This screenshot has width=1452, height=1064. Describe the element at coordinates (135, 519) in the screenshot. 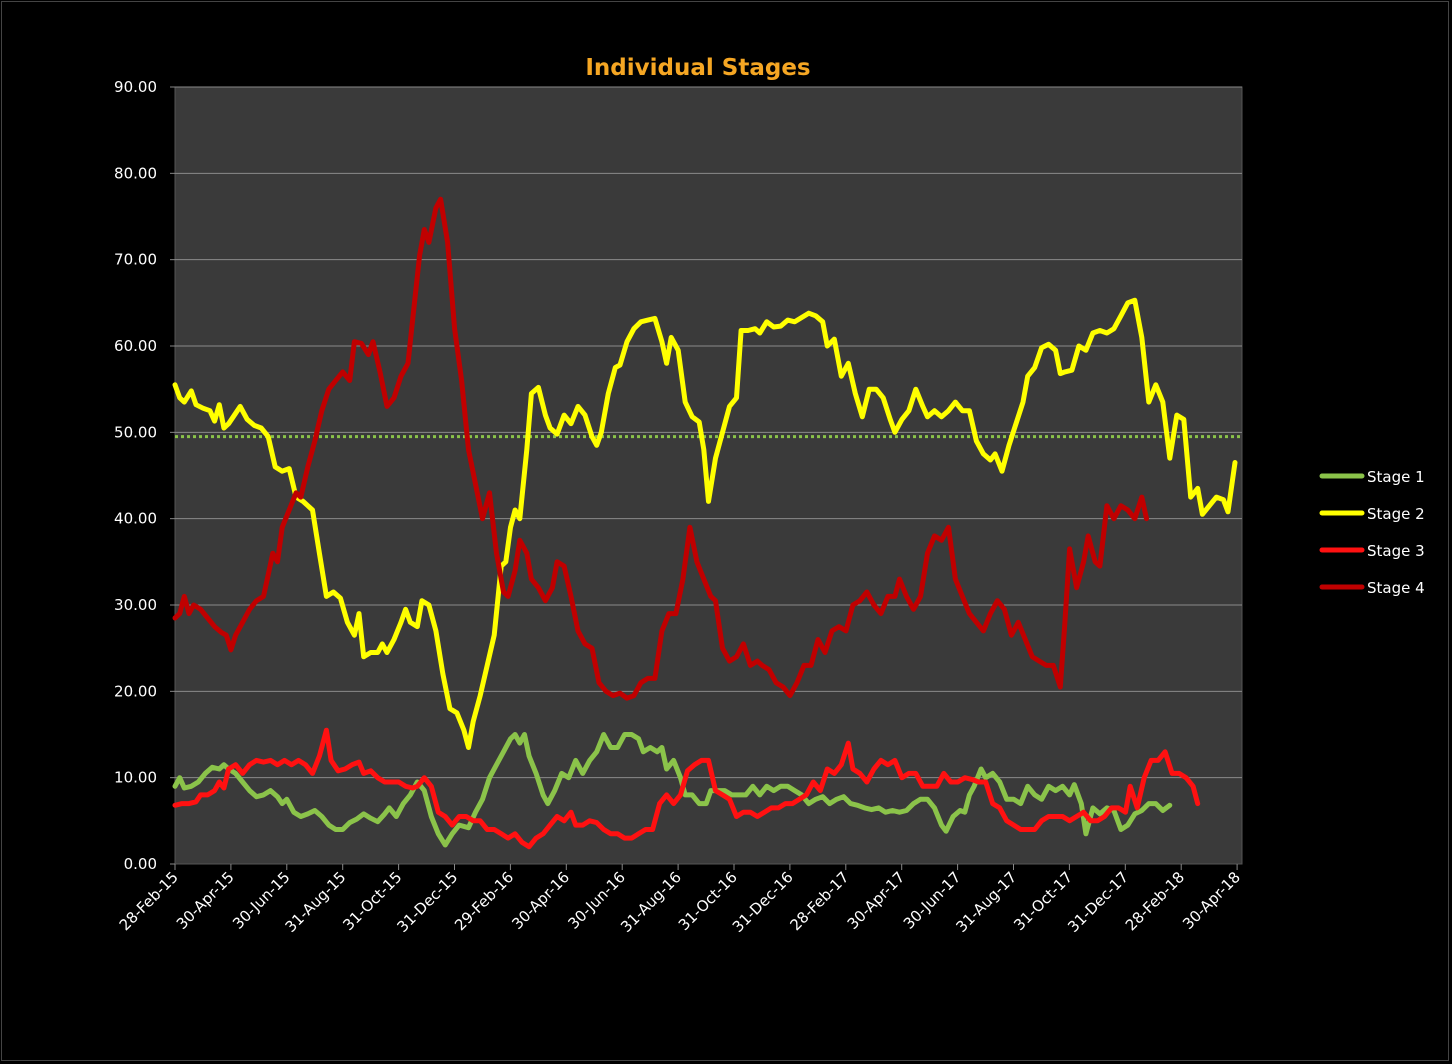

I see `y-tick-label: 40.00` at that location.